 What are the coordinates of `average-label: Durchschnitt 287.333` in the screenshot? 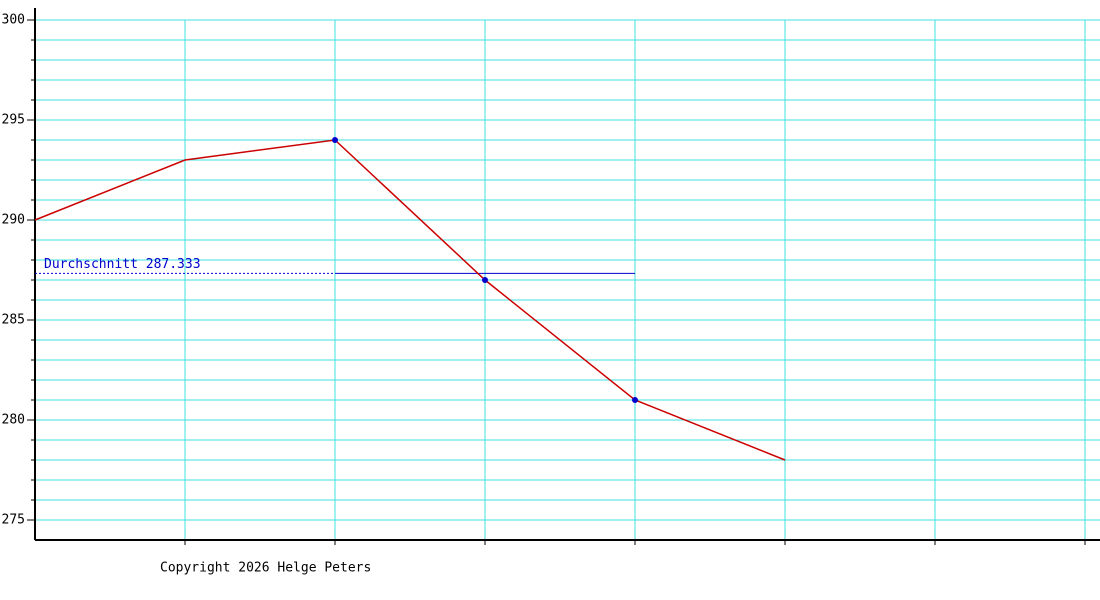 It's located at (122, 264).